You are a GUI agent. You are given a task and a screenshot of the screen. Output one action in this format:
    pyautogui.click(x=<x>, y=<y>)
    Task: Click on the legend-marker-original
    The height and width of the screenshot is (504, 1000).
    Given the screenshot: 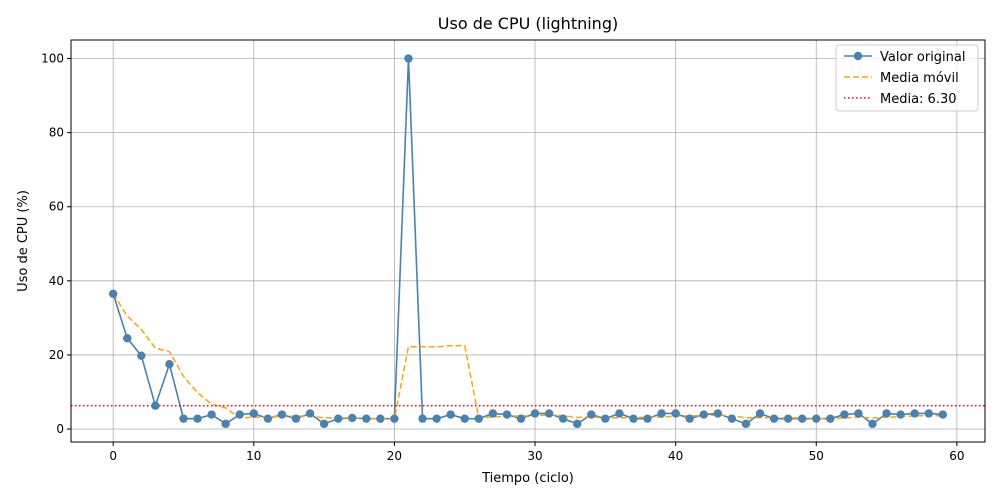 What is the action you would take?
    pyautogui.click(x=858, y=56)
    